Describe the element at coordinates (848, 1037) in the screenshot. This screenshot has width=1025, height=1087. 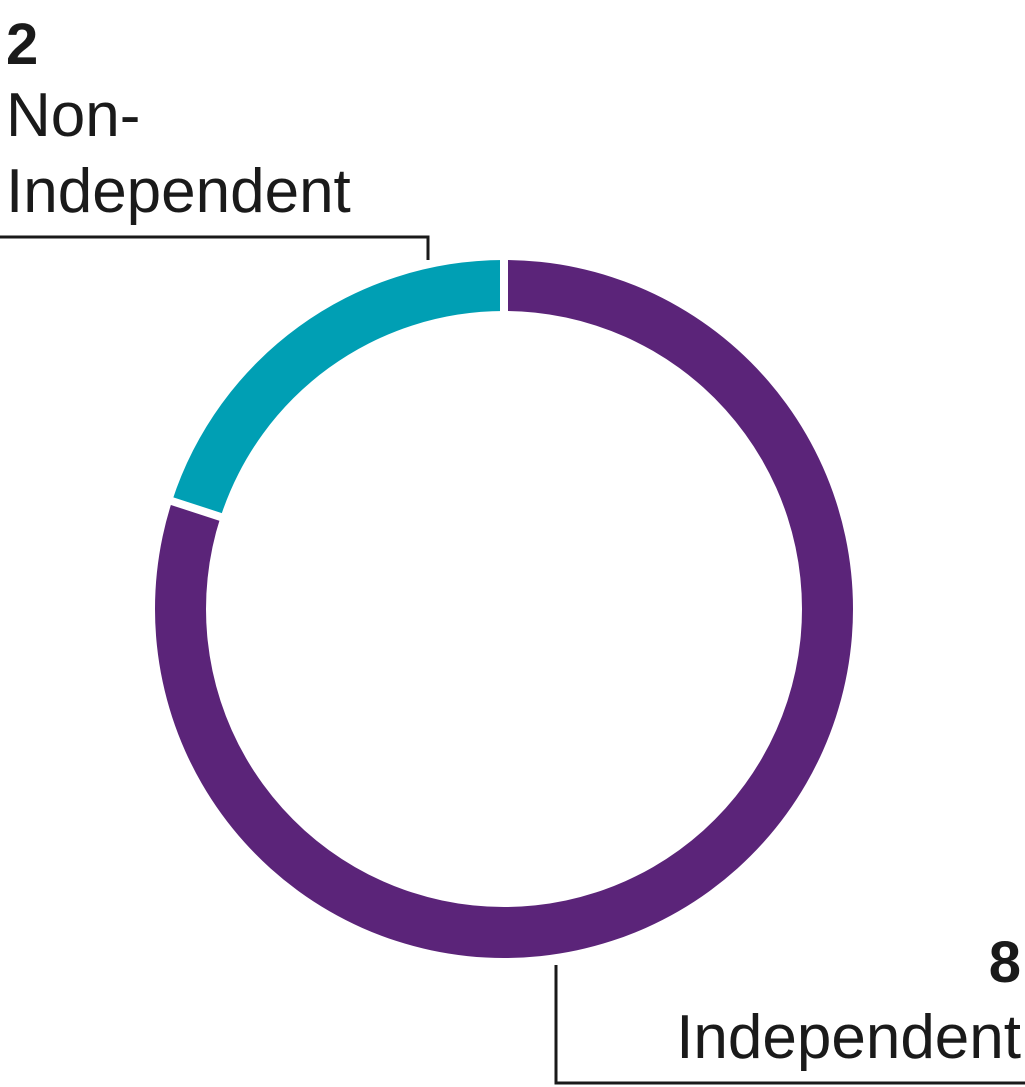
I see `category-label: Independent` at that location.